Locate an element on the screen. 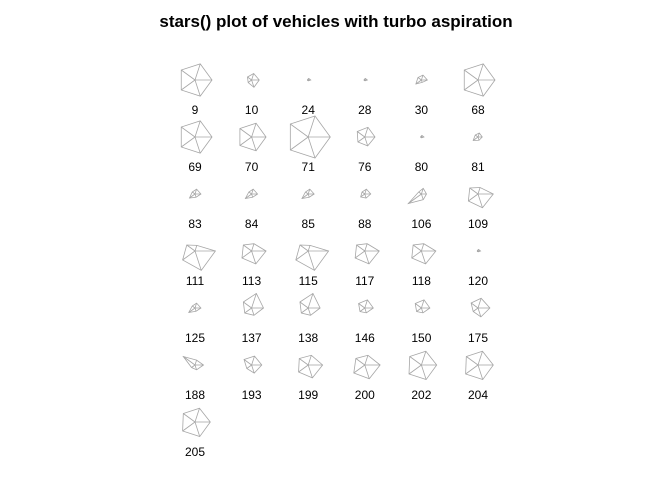 The height and width of the screenshot is (480, 672). star-138: 138 is located at coordinates (309, 318).